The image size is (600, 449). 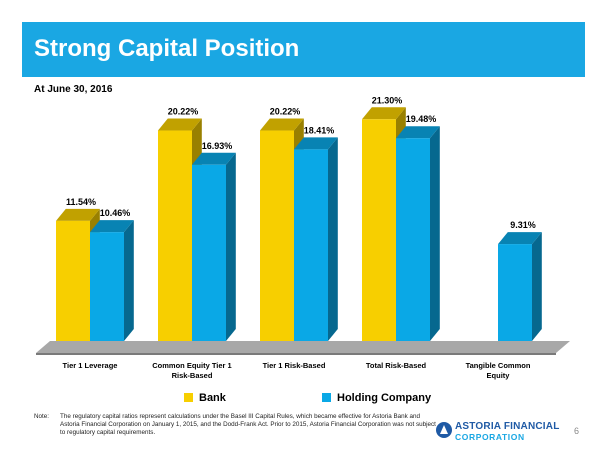 What do you see at coordinates (300, 399) in the screenshot?
I see `chart-legend: Bank Holding Company` at bounding box center [300, 399].